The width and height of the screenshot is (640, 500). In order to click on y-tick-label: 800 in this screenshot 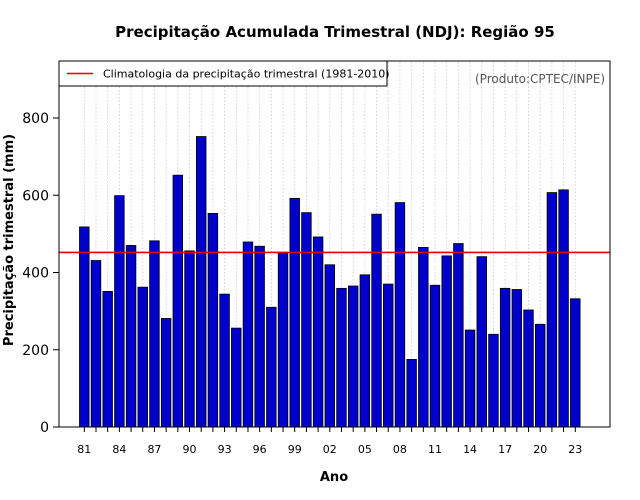, I will do `click(35, 119)`.